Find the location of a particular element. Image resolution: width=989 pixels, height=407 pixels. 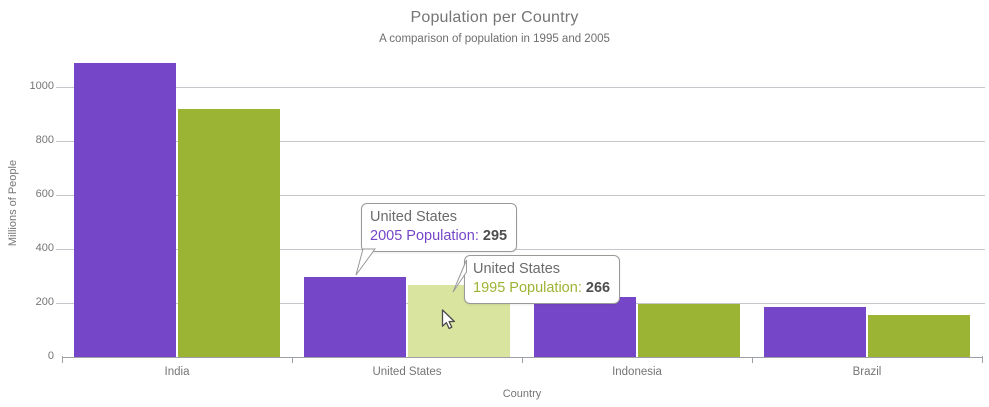

y-tick-label: 400 is located at coordinates (44, 248).